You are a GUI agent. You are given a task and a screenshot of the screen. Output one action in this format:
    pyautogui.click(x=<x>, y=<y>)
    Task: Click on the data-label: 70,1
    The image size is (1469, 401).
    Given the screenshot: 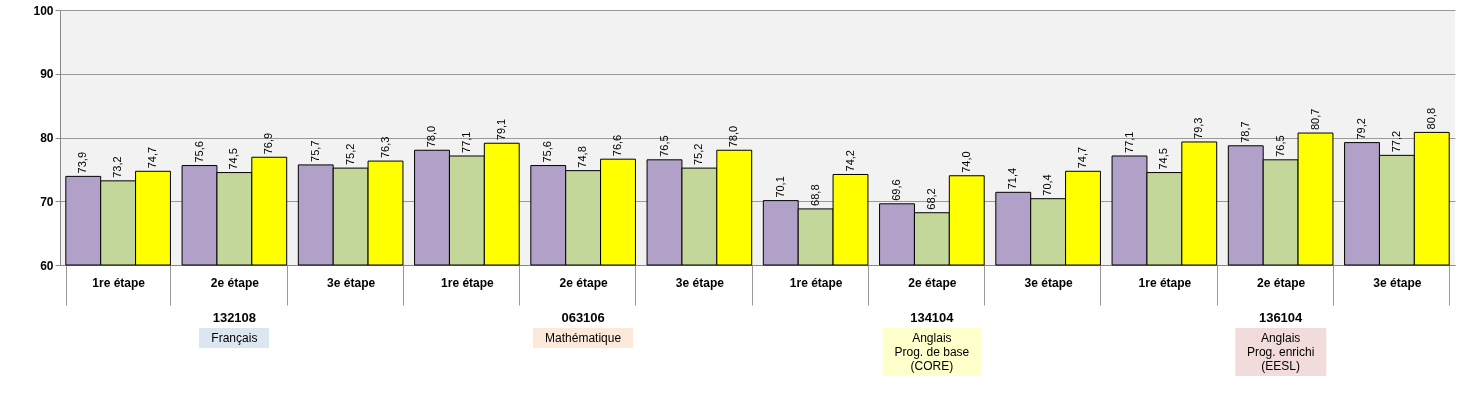 What is the action you would take?
    pyautogui.click(x=779, y=187)
    